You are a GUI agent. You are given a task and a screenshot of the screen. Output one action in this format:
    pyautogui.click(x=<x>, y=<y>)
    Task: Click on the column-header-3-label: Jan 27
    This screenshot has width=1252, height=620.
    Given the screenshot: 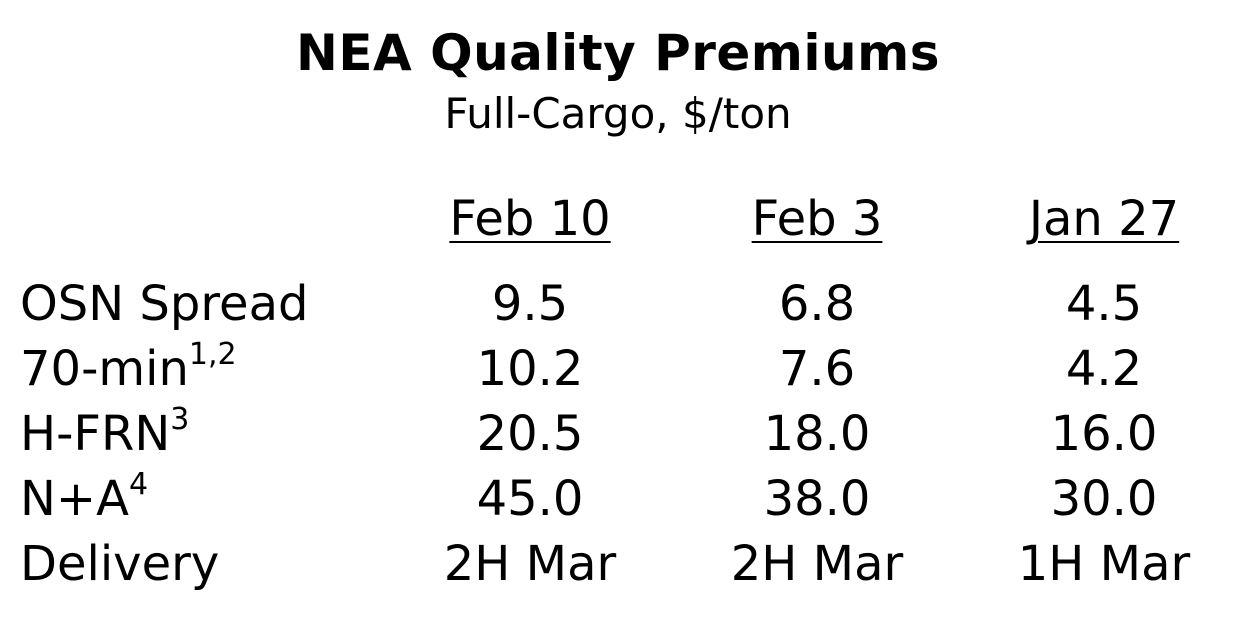 What is the action you would take?
    pyautogui.click(x=1104, y=219)
    